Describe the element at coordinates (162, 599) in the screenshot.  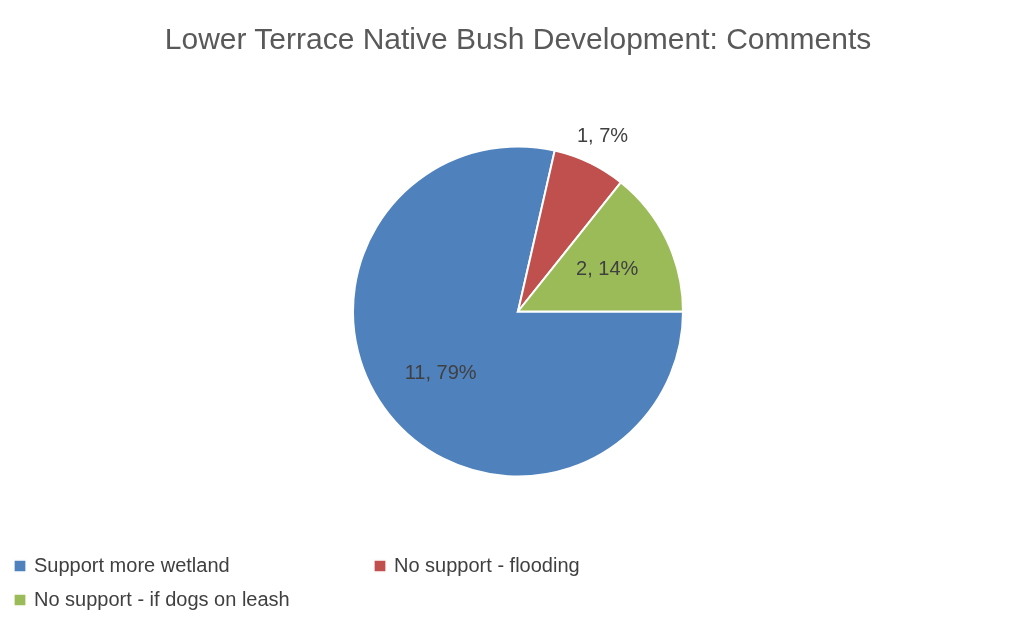
I see `legend-label: No support - if dogs on leash` at that location.